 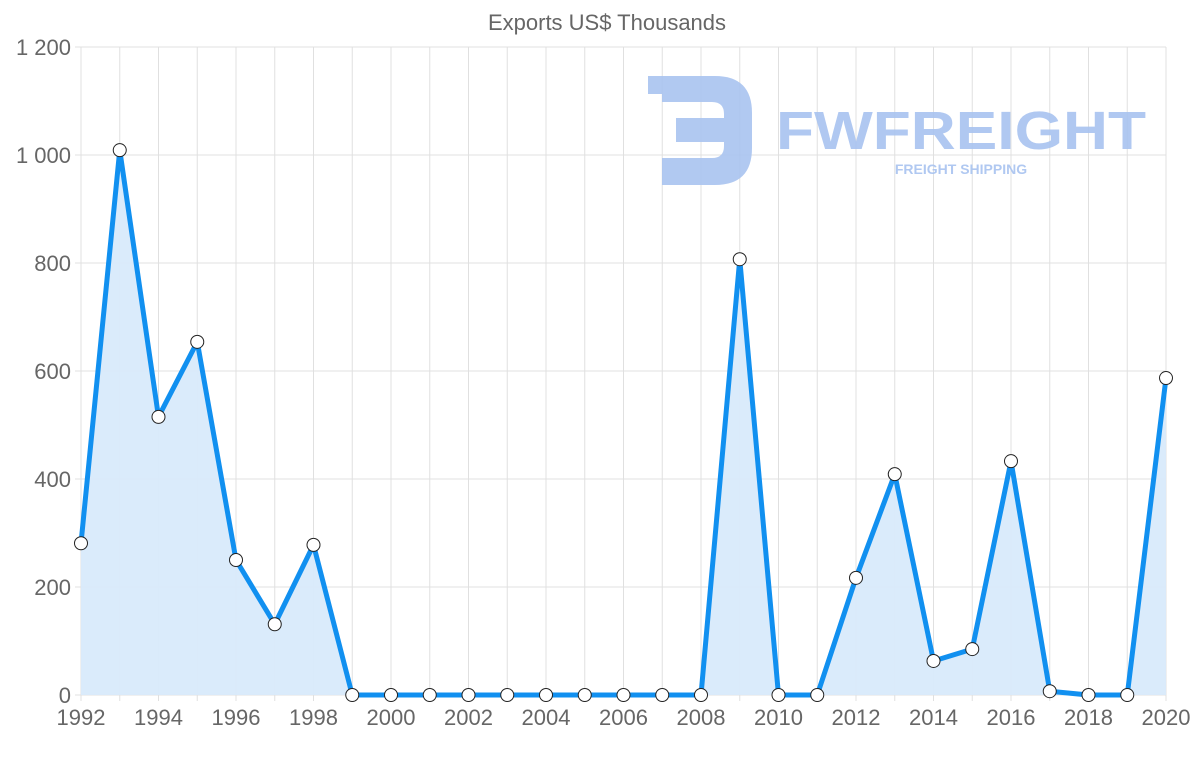 What do you see at coordinates (607, 22) in the screenshot?
I see `chart-title: Exports US$ Thousands` at bounding box center [607, 22].